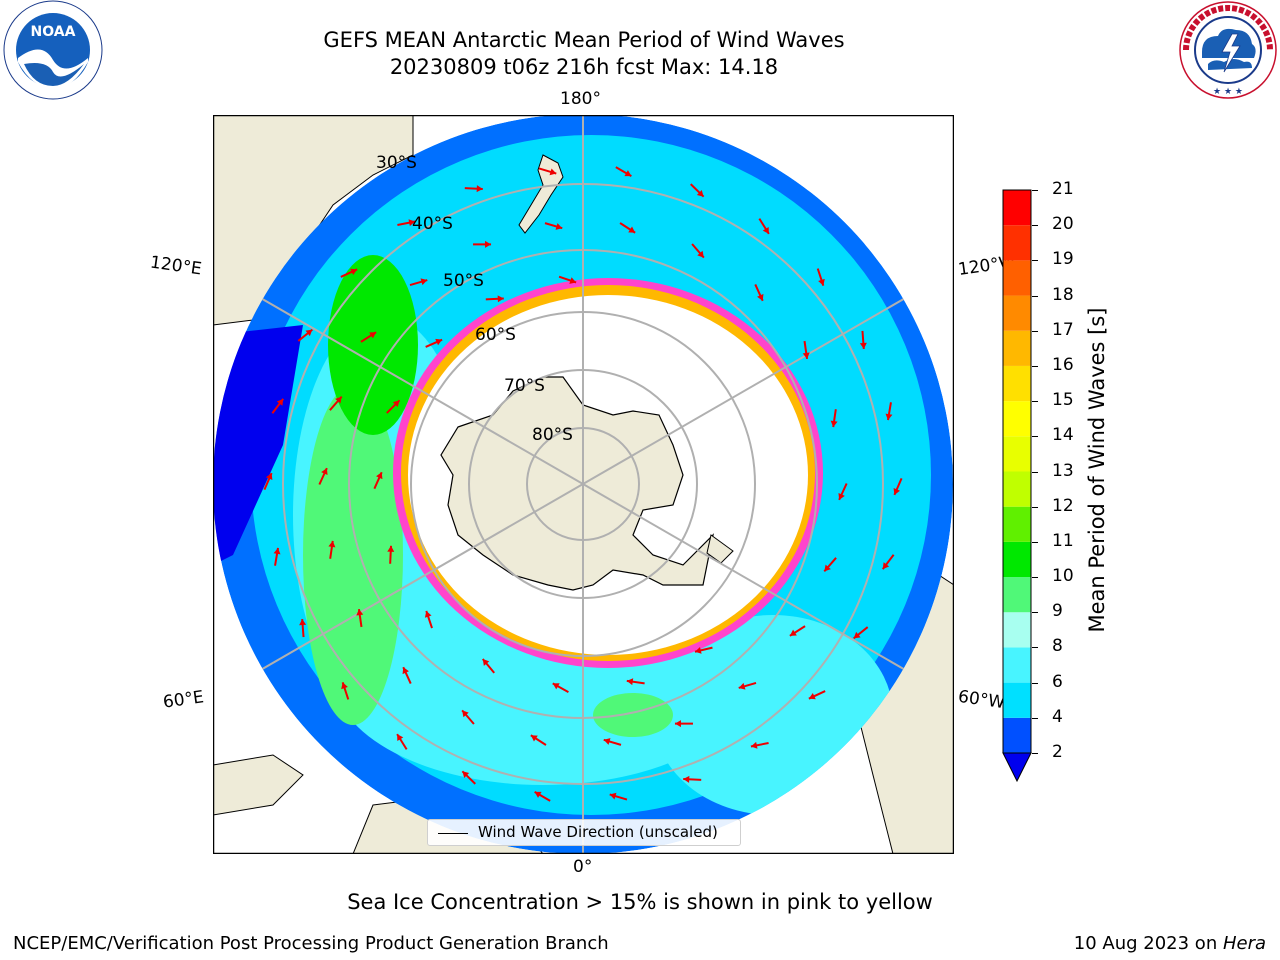 This screenshot has height=960, width=1280. Describe the element at coordinates (258, 785) in the screenshot. I see `madagascar-land` at that location.